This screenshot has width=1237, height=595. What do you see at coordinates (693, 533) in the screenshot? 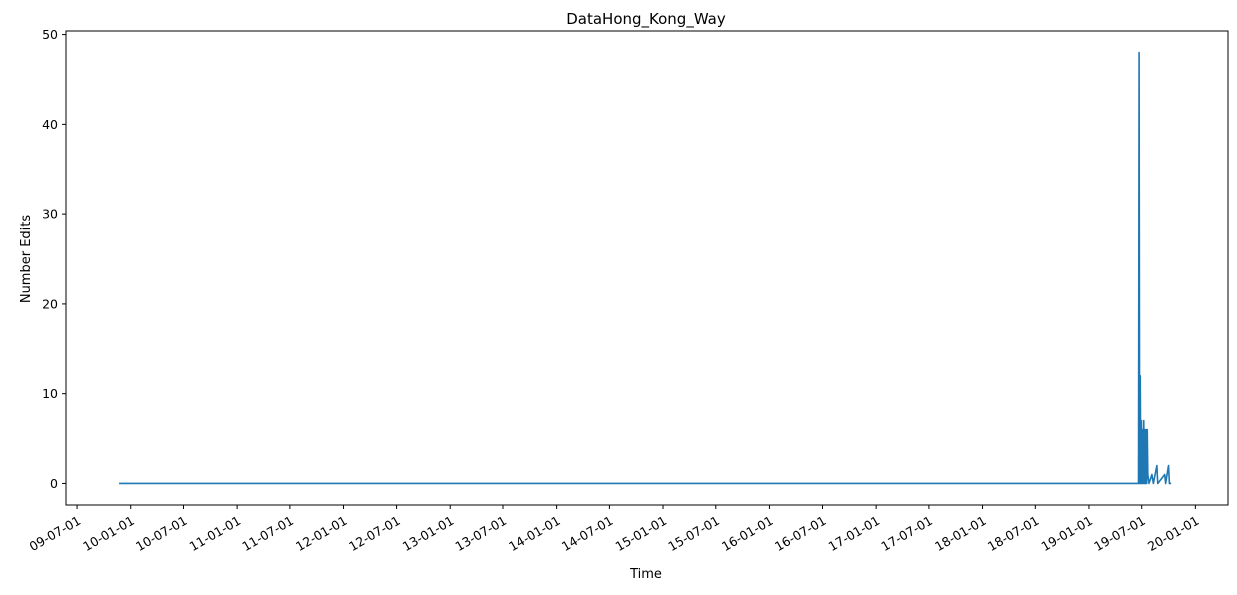
I see `x-tick-label: 15-07-01` at bounding box center [693, 533].